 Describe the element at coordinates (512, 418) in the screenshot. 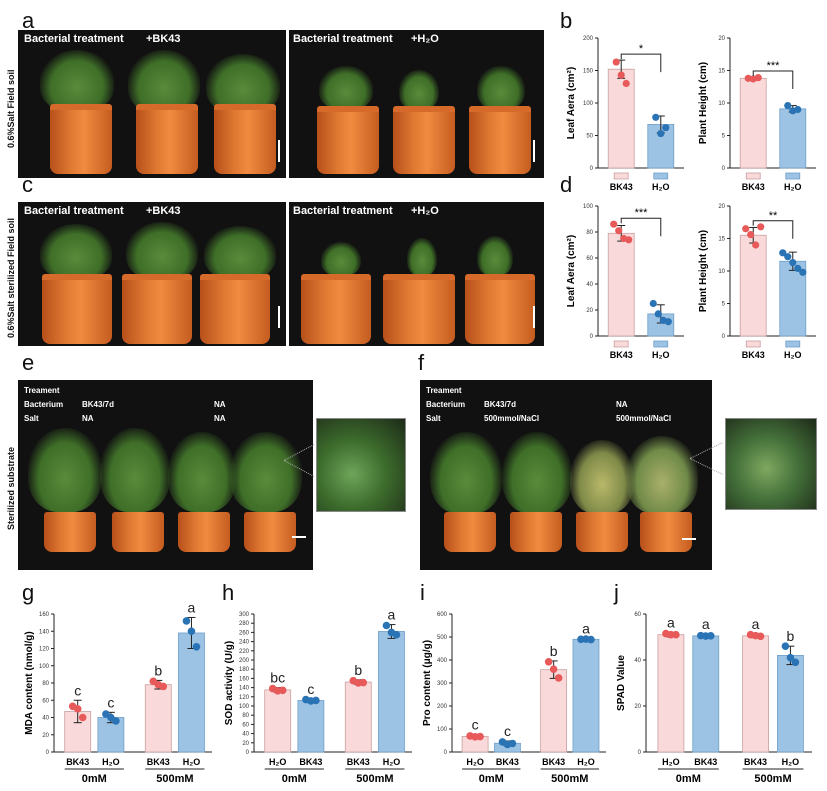

I see `photo-f-table-cell-2-1: 500mmol/NaCl` at that location.